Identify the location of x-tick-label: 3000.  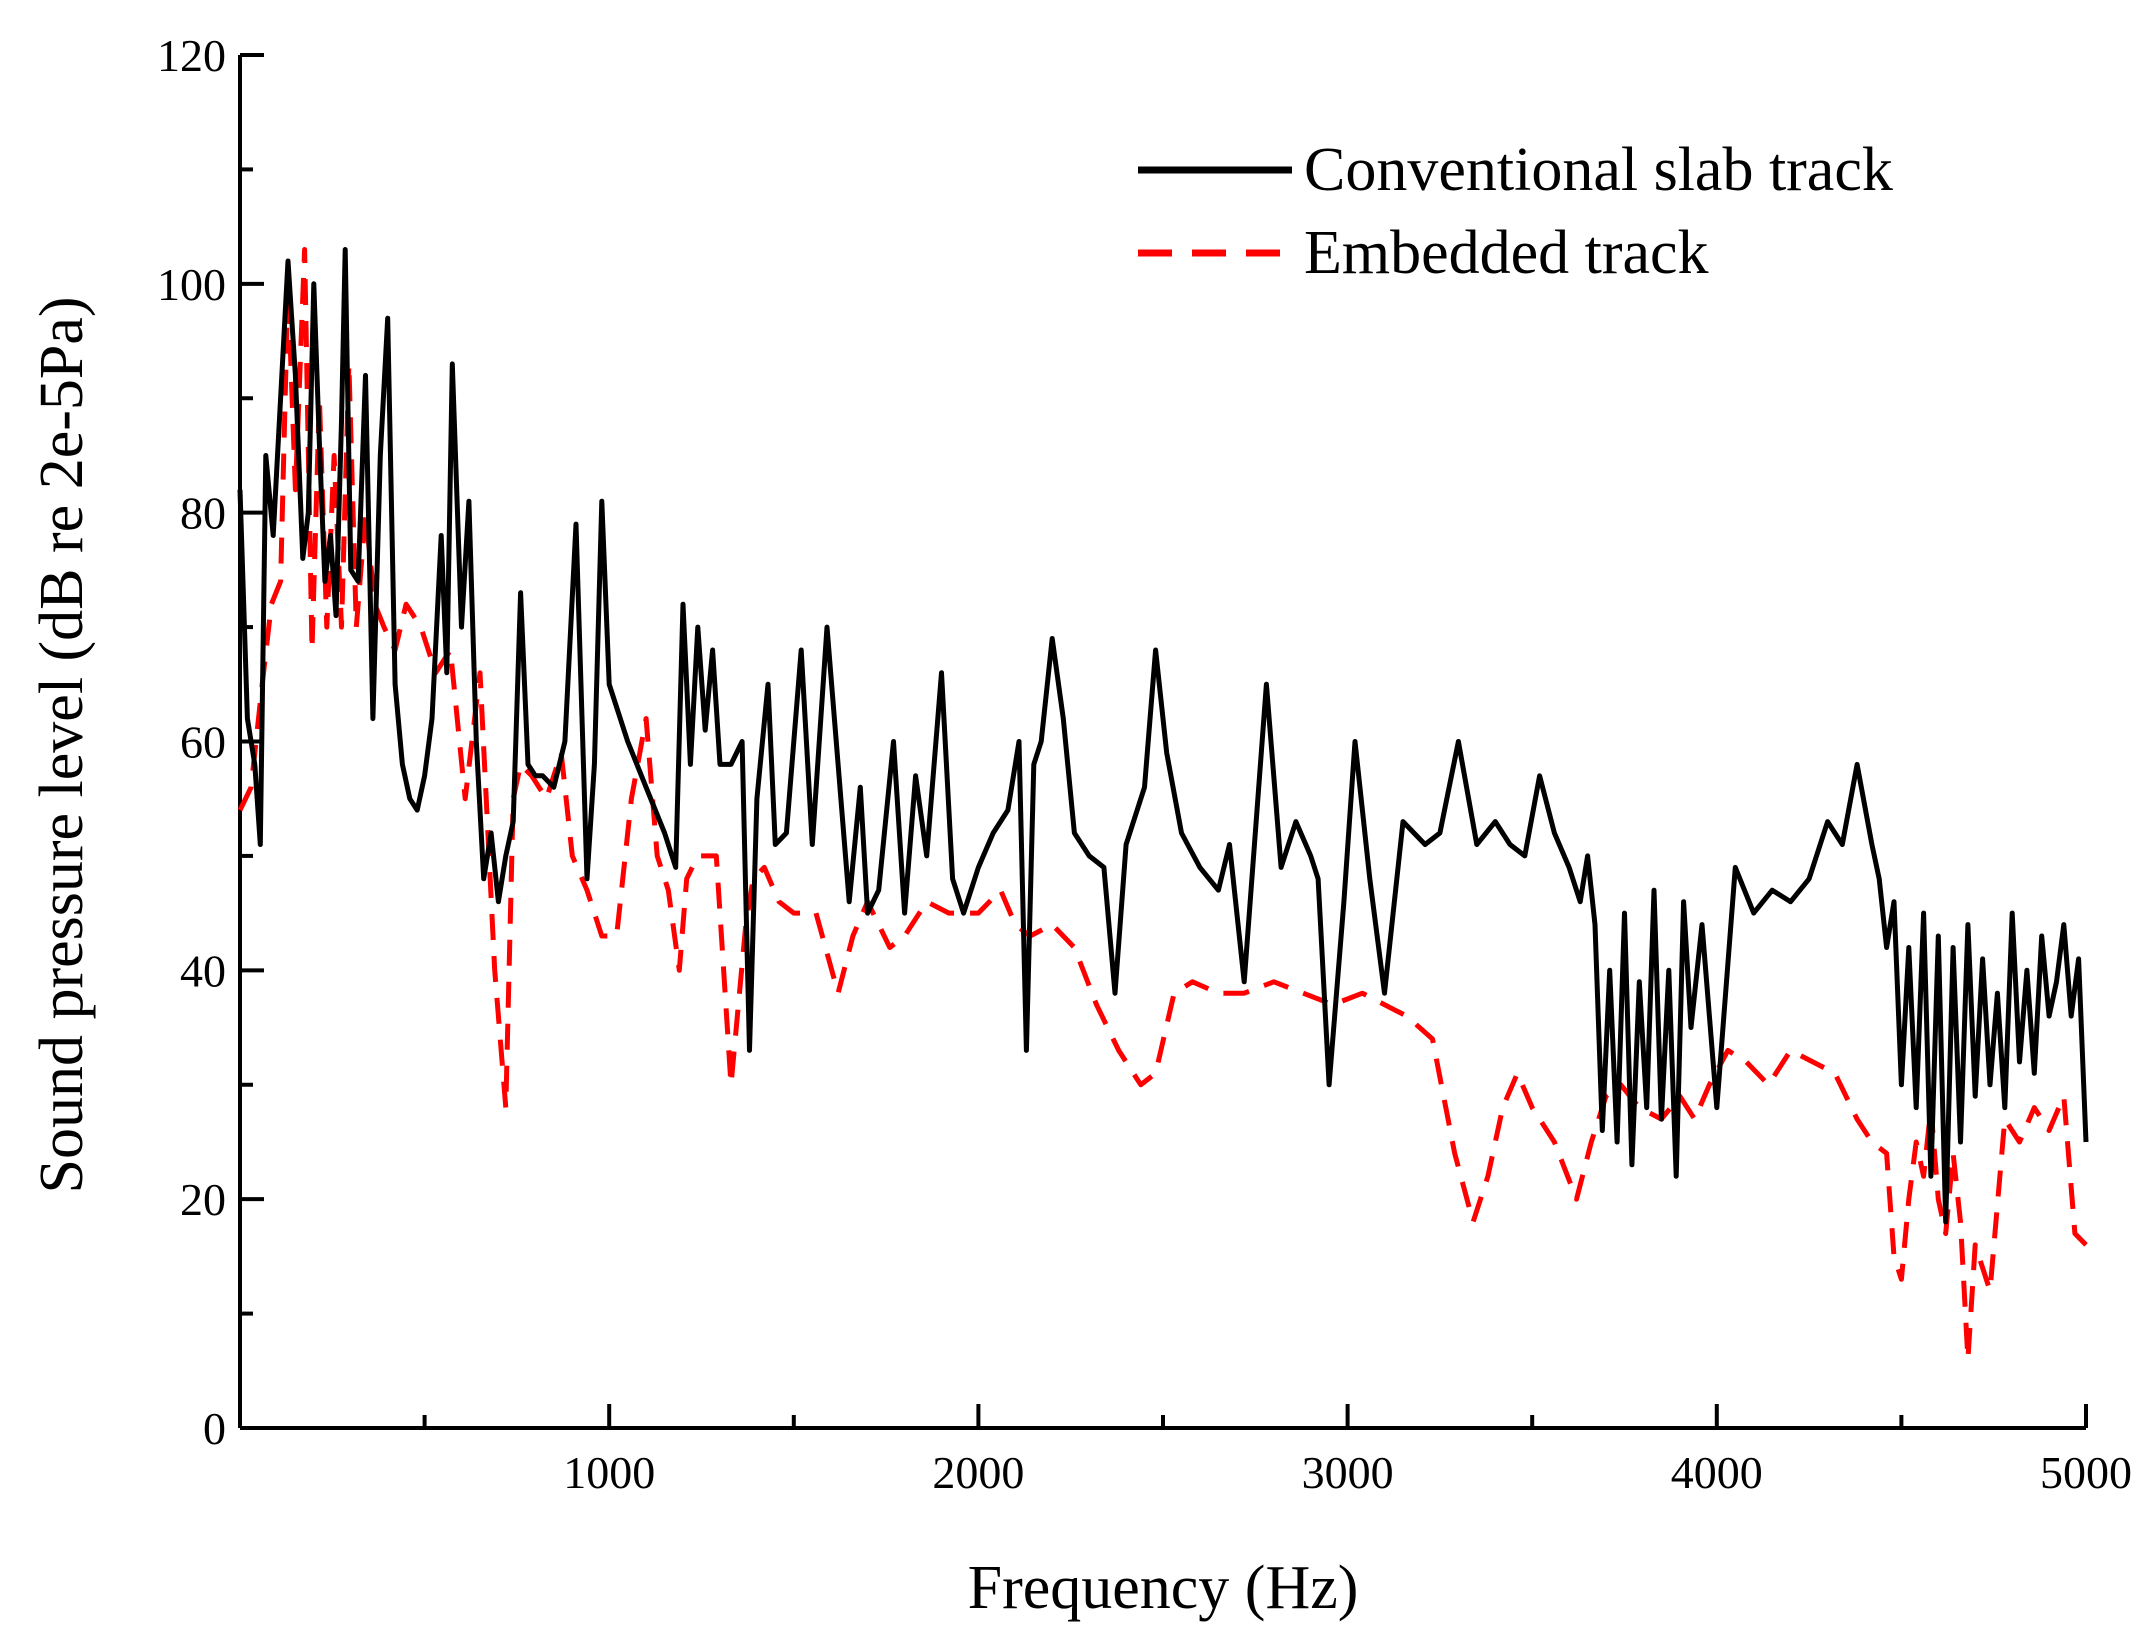
(1348, 1472).